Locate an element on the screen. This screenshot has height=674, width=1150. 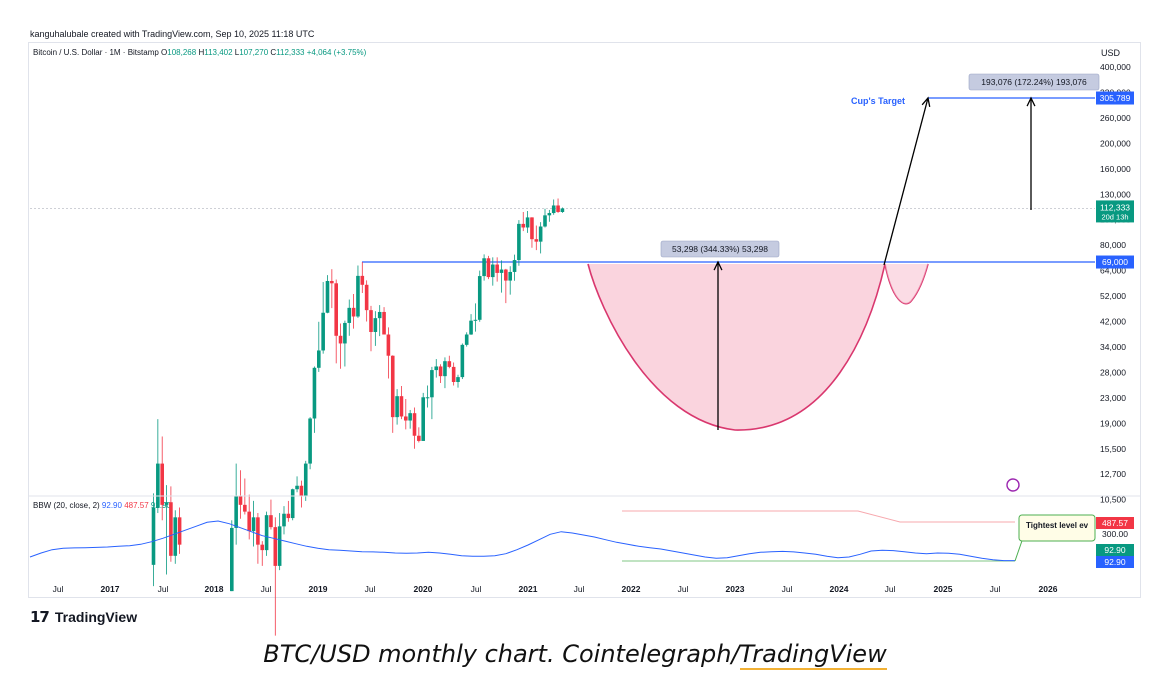
close-label: C is located at coordinates (273, 52).